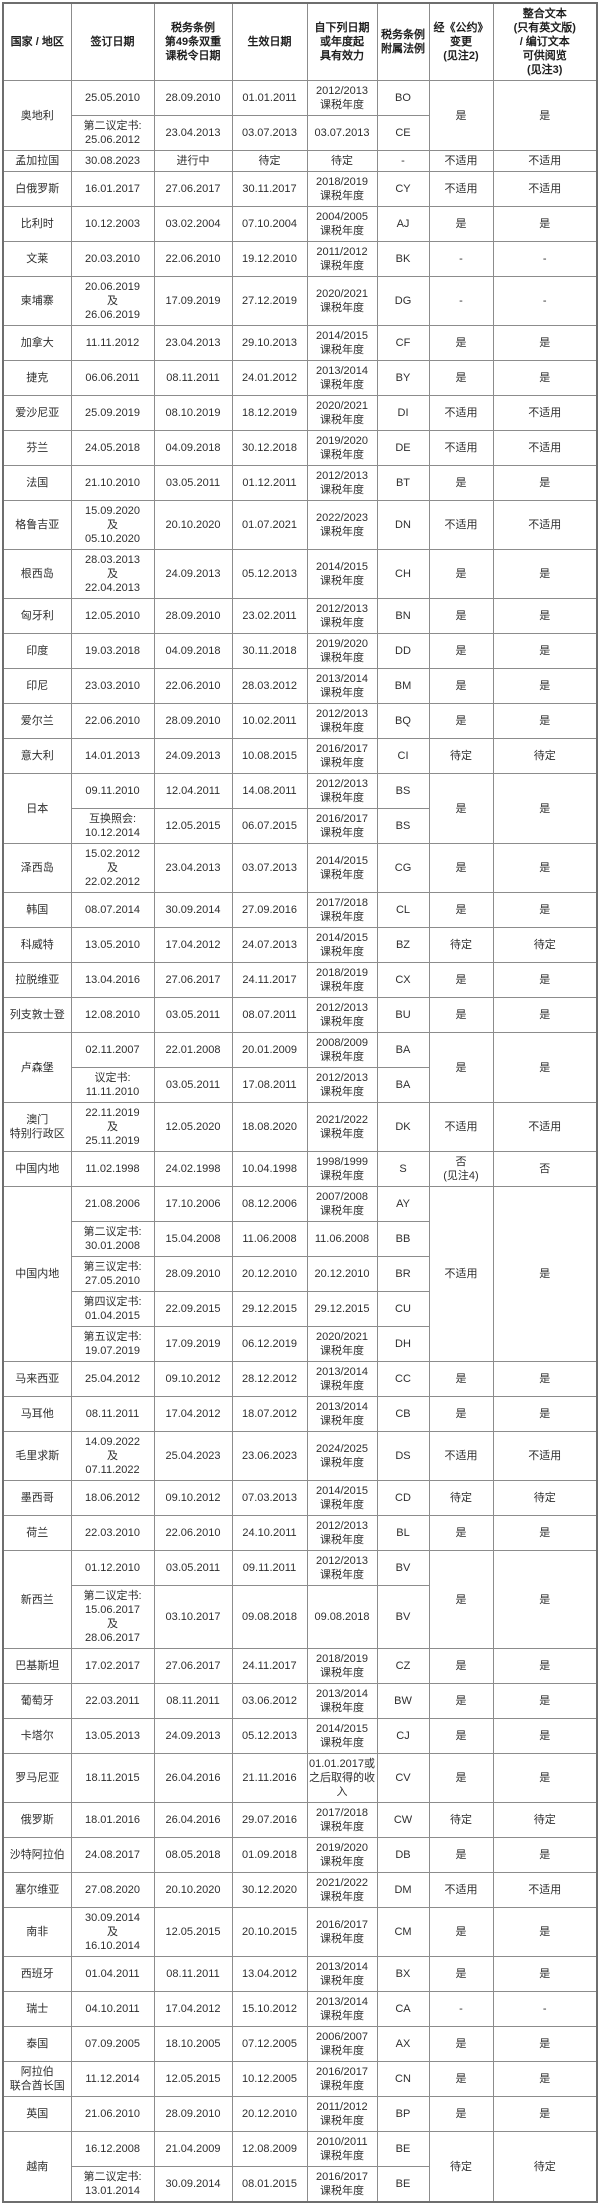 This screenshot has width=600, height=2205. I want to click on table-cell: 01.01.2017或 之后取得的收 入, so click(342, 1778).